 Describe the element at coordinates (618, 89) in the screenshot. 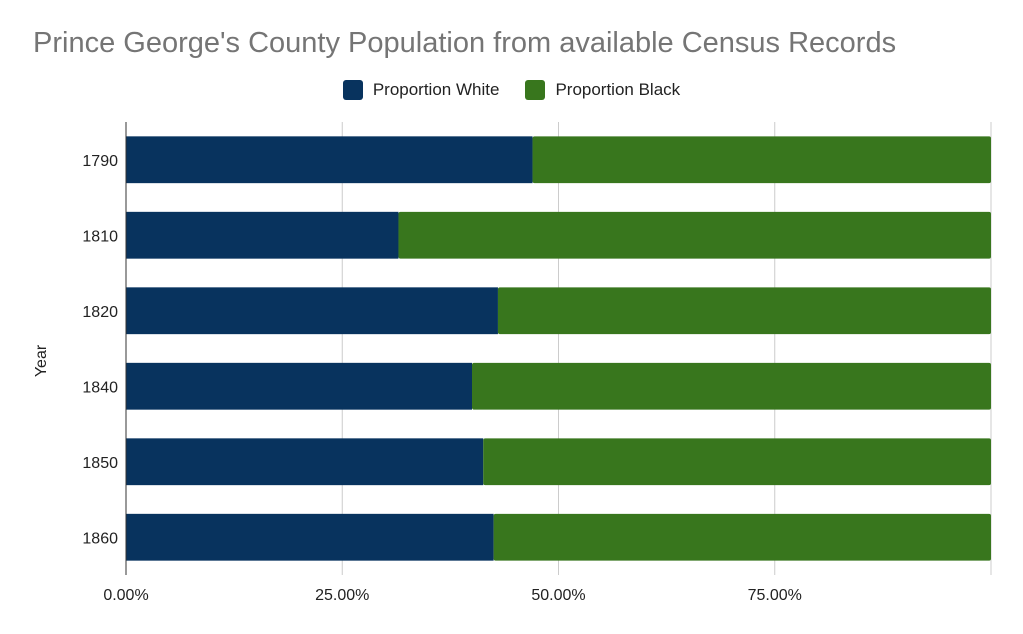

I see `legend-label-black: Proportion Black` at that location.